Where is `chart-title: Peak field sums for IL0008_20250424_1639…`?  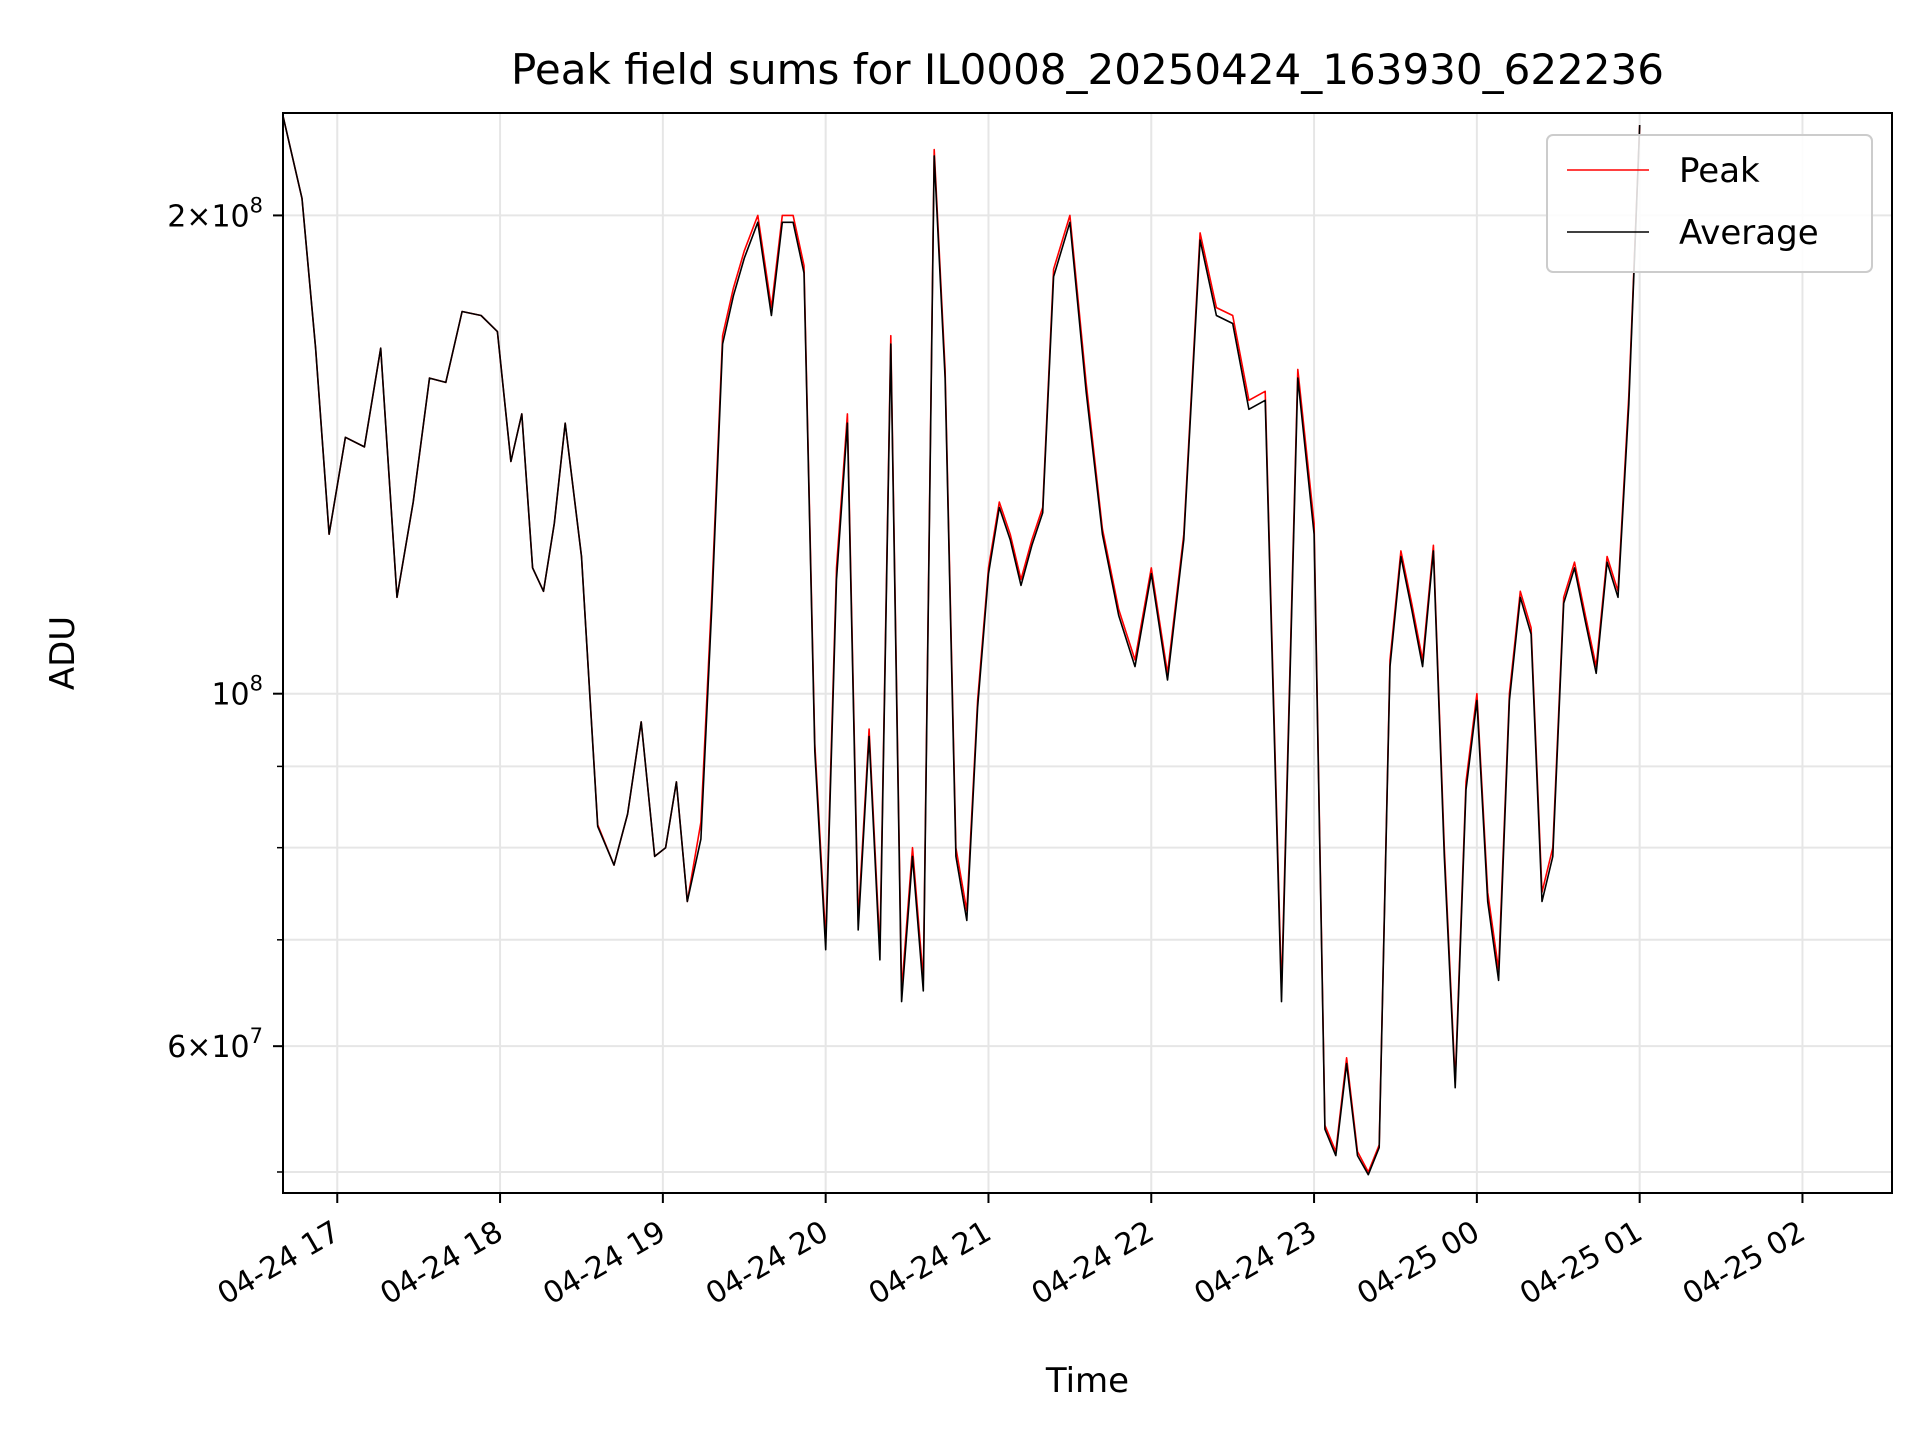
chart-title: Peak field sums for IL0008_20250424_1639… is located at coordinates (1087, 69).